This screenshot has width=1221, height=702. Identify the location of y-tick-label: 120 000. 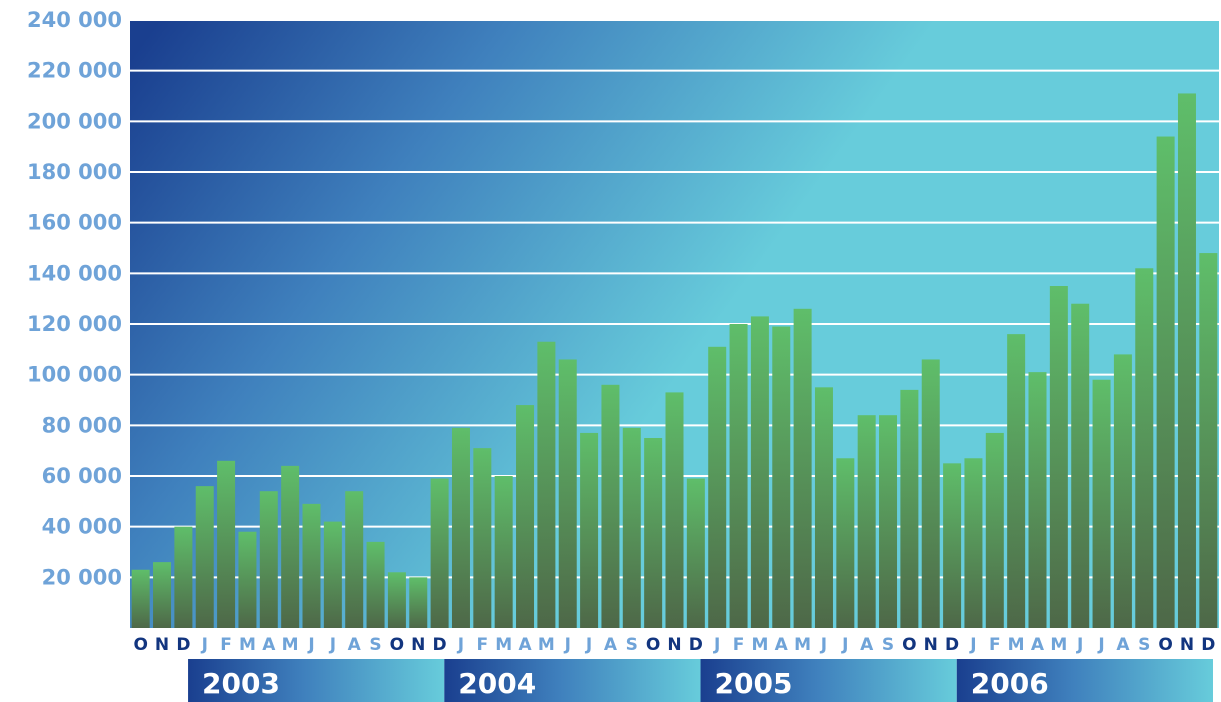
(74, 324).